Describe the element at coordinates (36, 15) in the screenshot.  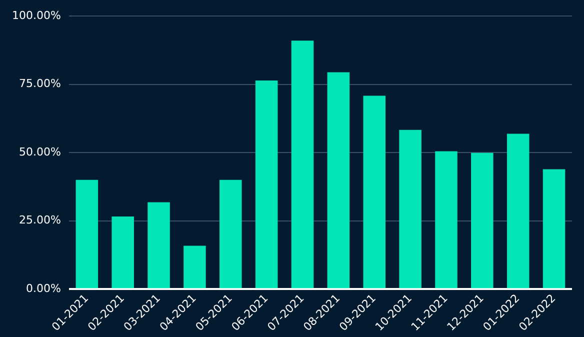
I see `y-tick-label: 100.00%` at that location.